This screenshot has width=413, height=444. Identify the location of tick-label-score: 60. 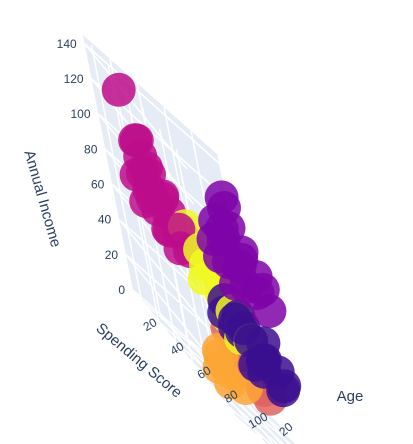
(204, 372).